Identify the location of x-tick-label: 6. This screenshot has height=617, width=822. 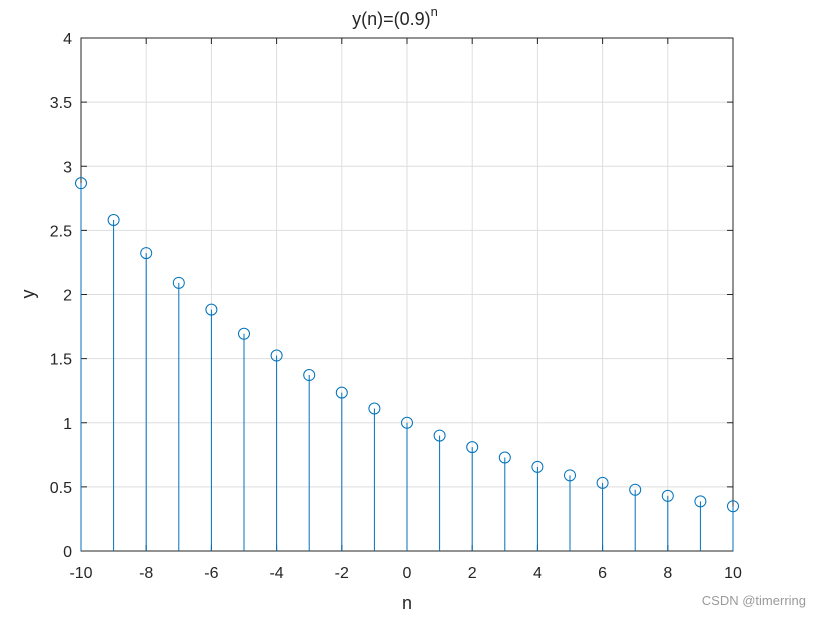
(602, 573).